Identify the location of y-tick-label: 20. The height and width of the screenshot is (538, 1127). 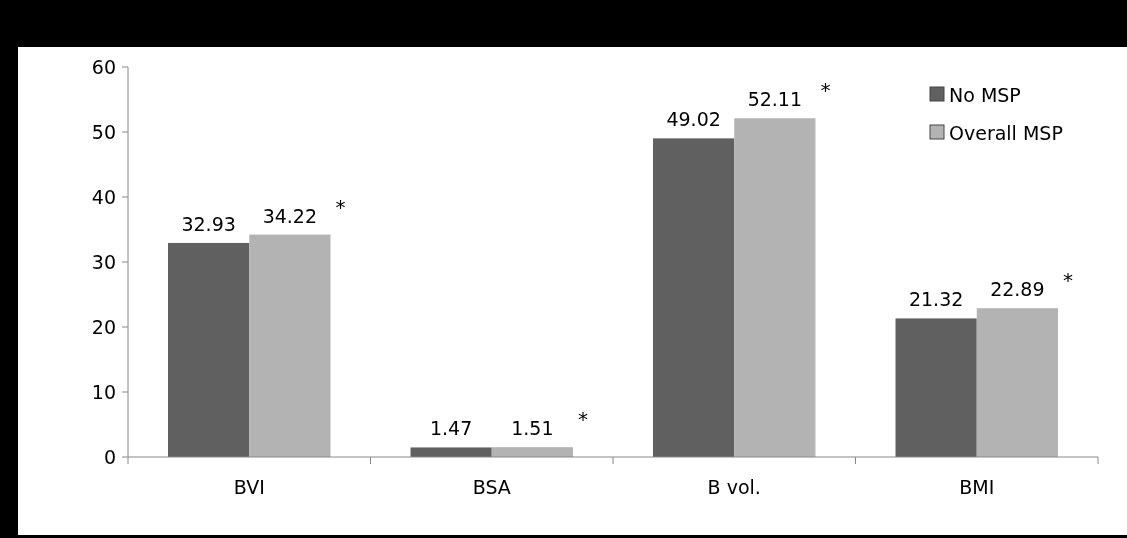
(103, 326).